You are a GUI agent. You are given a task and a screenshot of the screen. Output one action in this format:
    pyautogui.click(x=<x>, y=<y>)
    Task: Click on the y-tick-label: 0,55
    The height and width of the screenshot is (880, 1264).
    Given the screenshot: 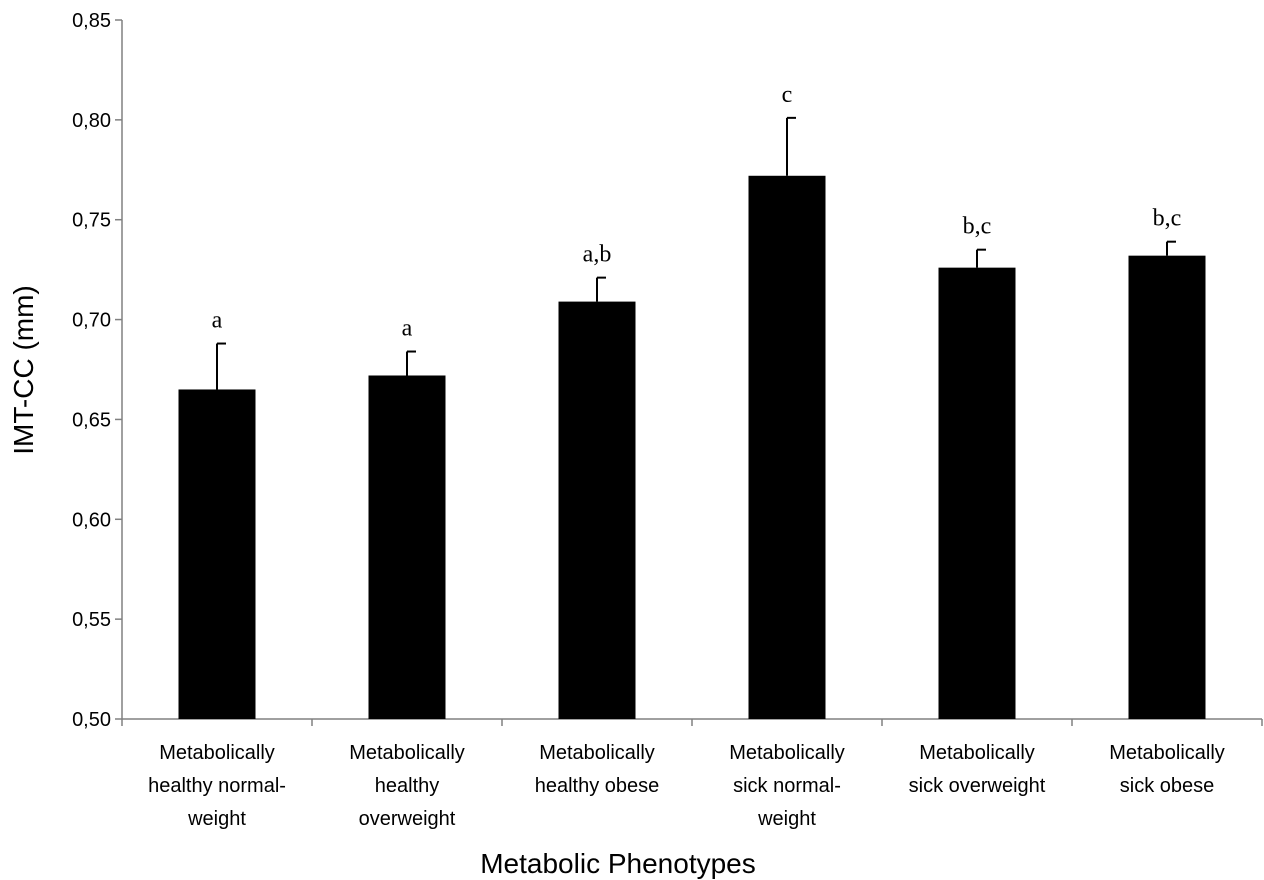 What is the action you would take?
    pyautogui.click(x=91, y=620)
    